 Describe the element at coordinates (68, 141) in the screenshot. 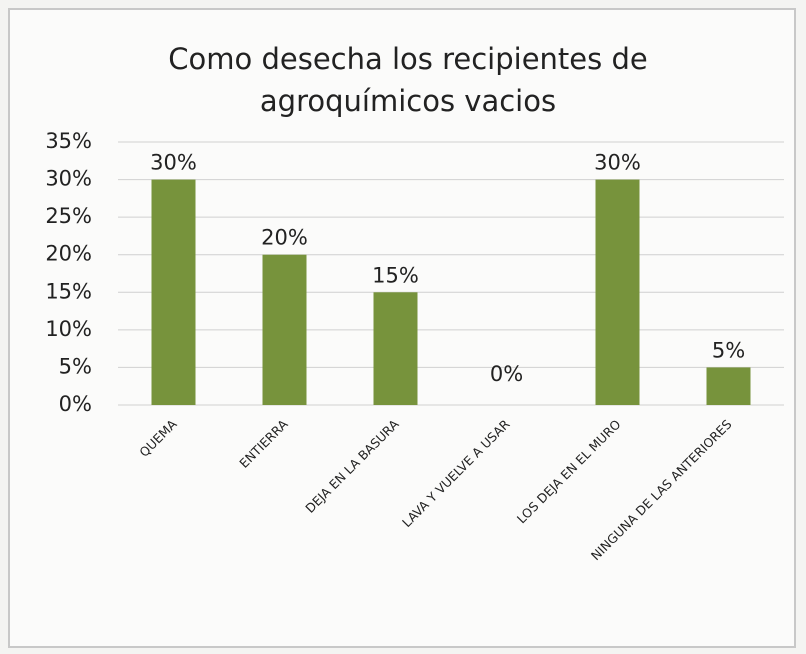

I see `y-tick-label: 35%` at that location.